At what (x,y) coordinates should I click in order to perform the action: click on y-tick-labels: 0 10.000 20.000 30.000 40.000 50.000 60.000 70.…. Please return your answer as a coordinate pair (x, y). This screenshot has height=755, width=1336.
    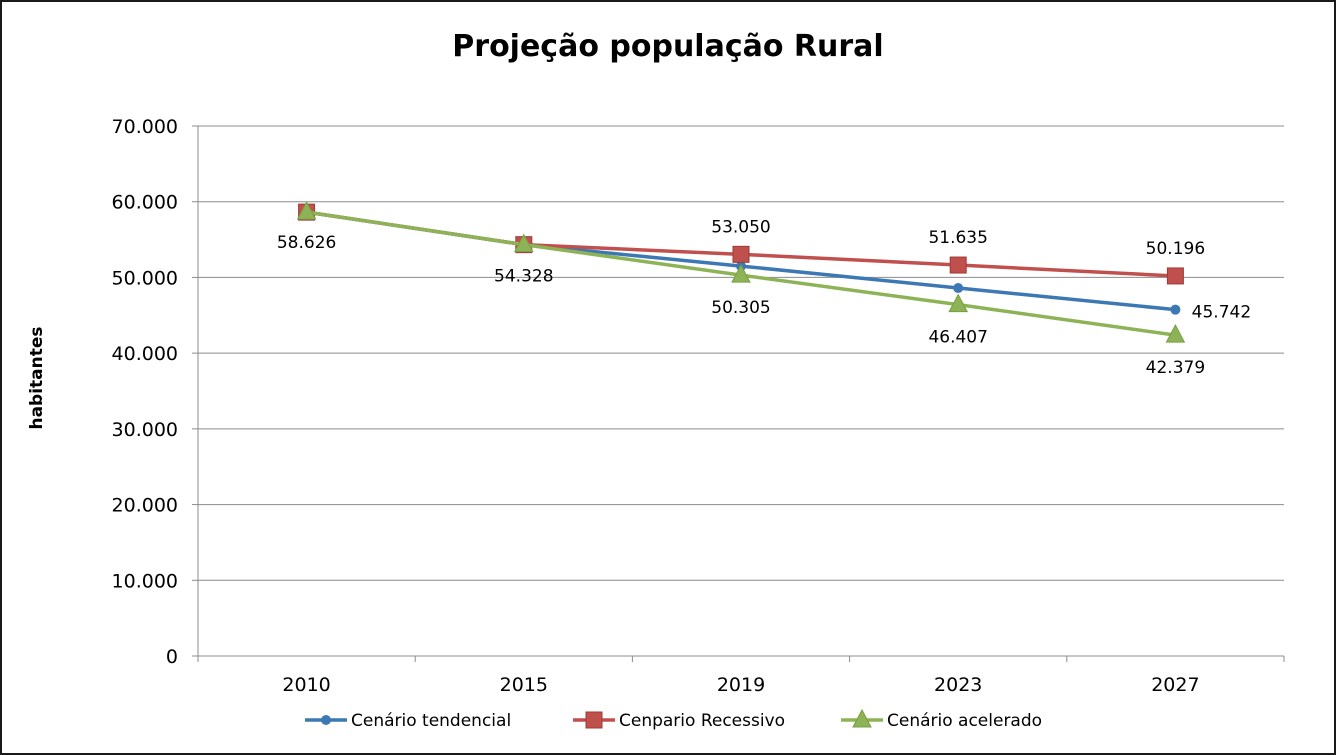
    Looking at the image, I should click on (145, 392).